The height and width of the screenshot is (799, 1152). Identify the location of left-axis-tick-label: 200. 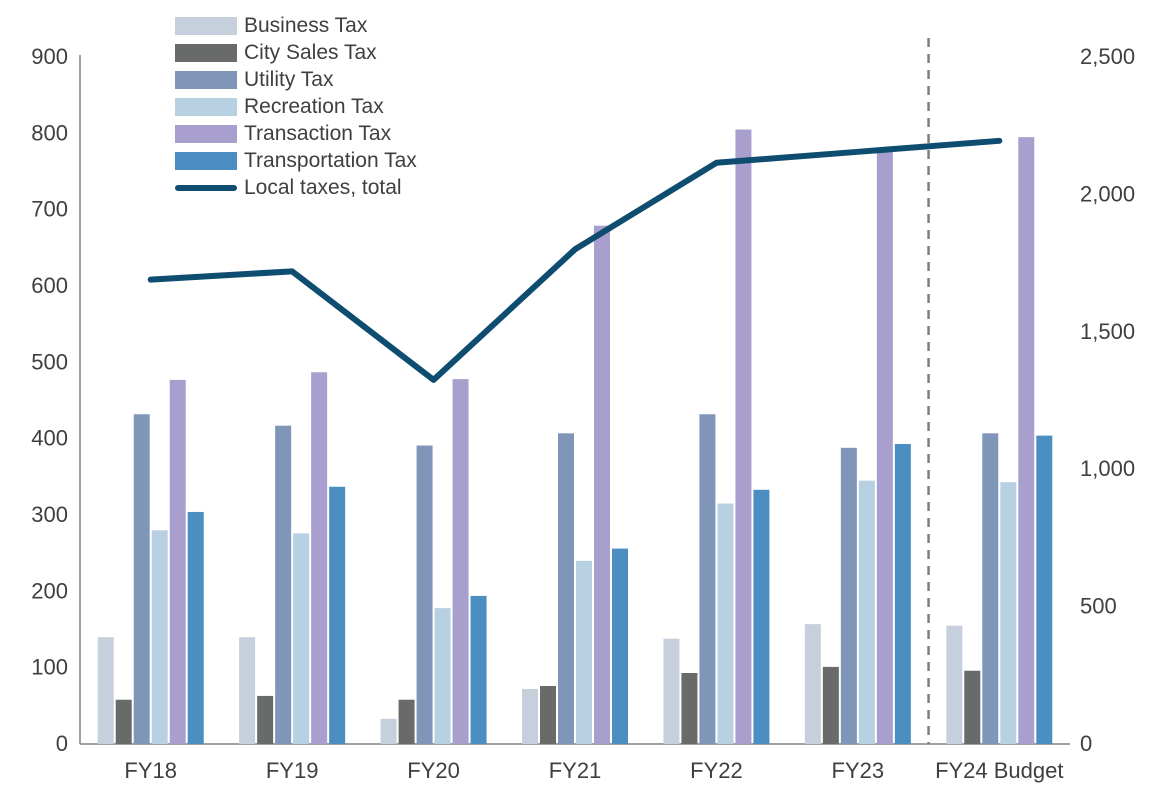
(49, 590).